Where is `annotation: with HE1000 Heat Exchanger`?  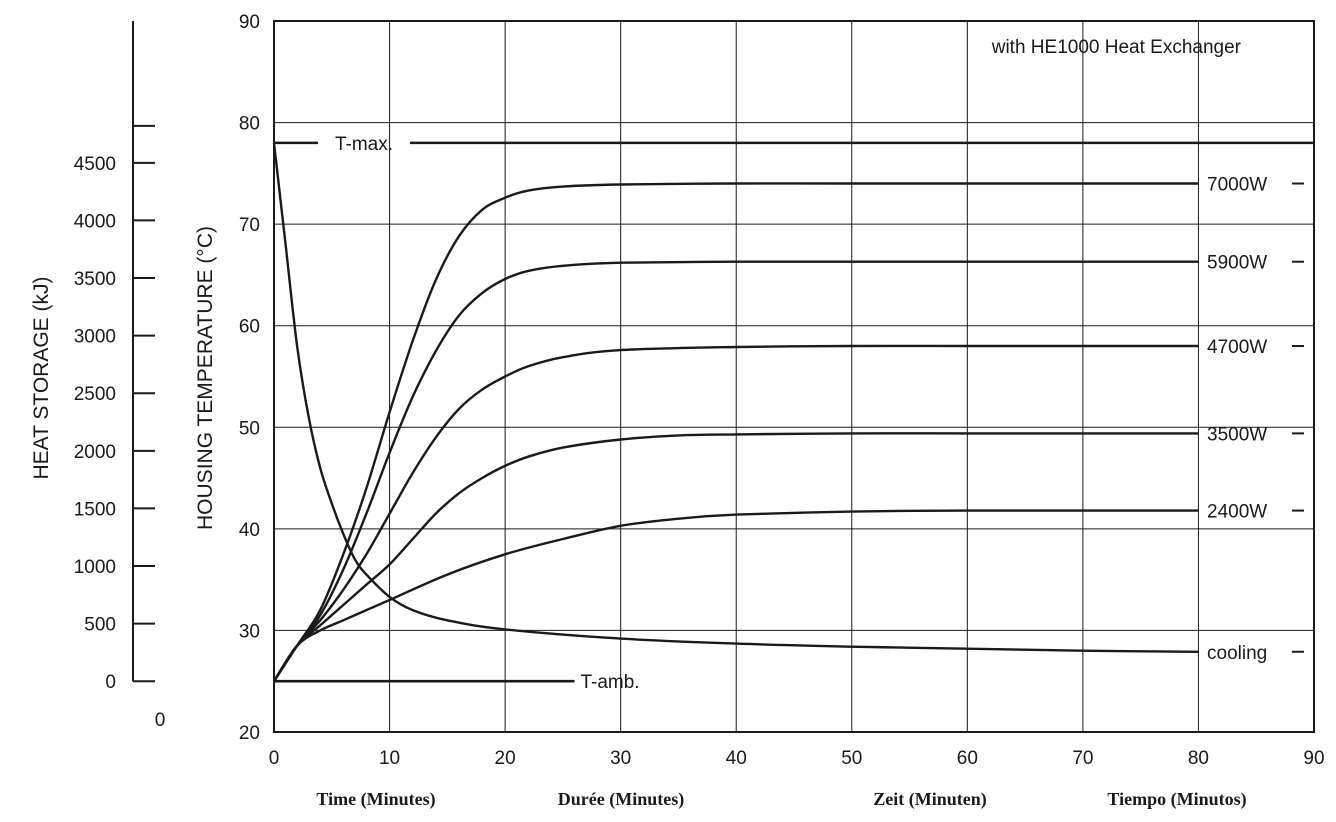 annotation: with HE1000 Heat Exchanger is located at coordinates (1116, 47).